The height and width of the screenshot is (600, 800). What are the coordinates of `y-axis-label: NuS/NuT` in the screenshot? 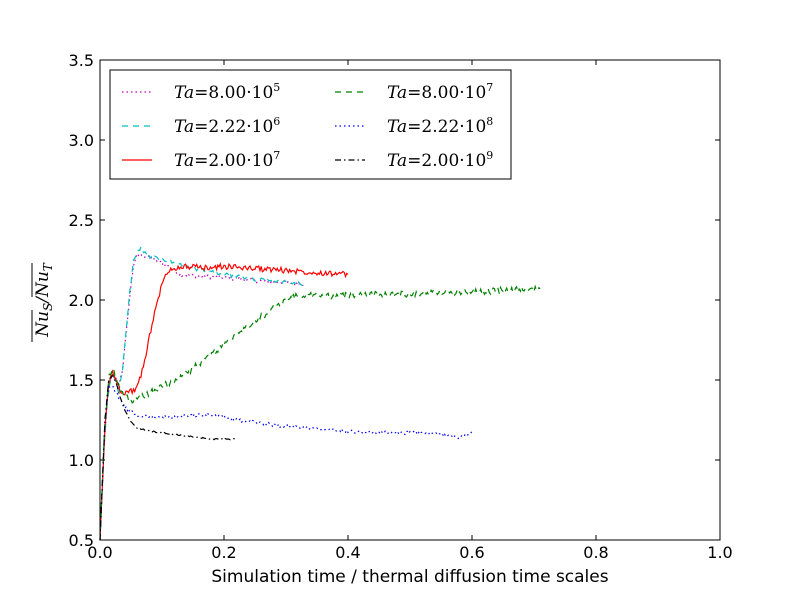 It's located at (43, 302).